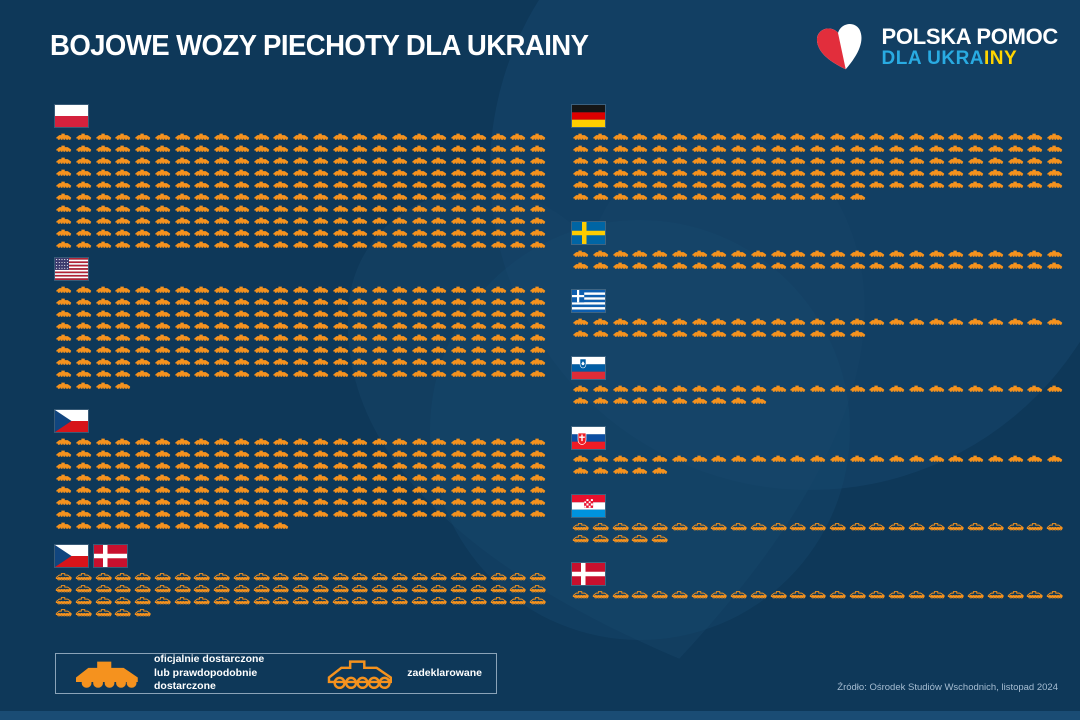  Describe the element at coordinates (302, 556) in the screenshot. I see `flag-row` at that location.